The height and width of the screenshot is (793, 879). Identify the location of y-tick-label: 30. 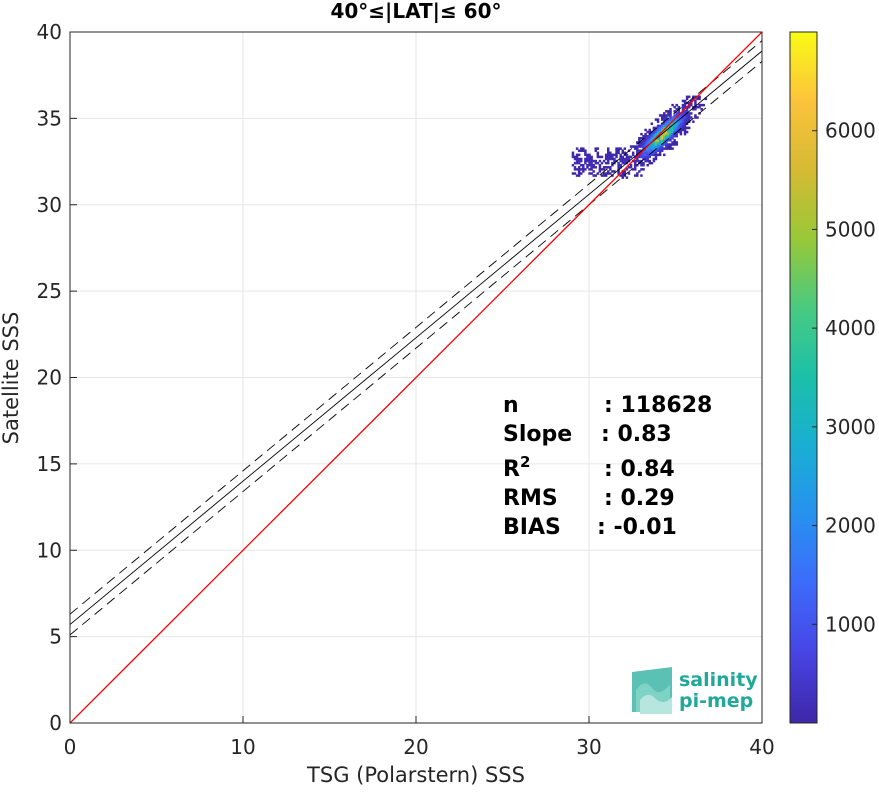
(49, 205).